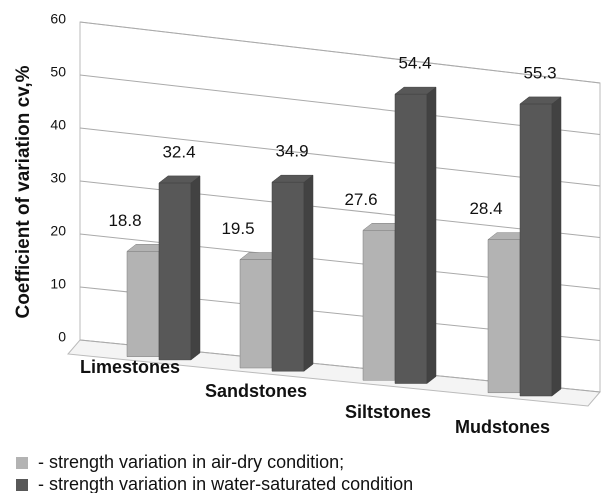 This screenshot has height=493, width=609. Describe the element at coordinates (130, 367) in the screenshot. I see `x-tick-label: Limestones` at that location.